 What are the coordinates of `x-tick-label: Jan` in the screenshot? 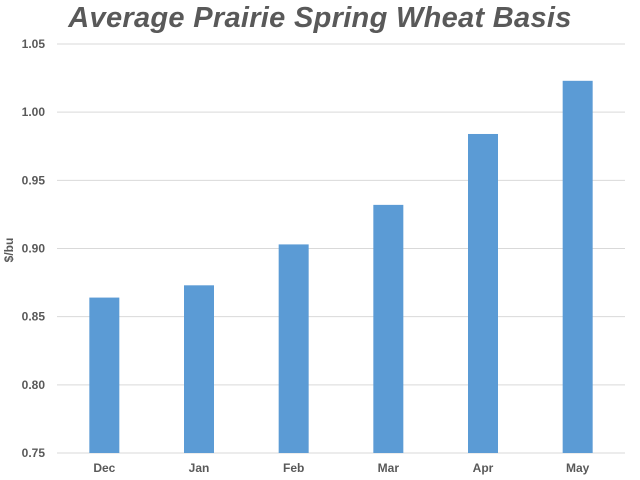 It's located at (199, 468).